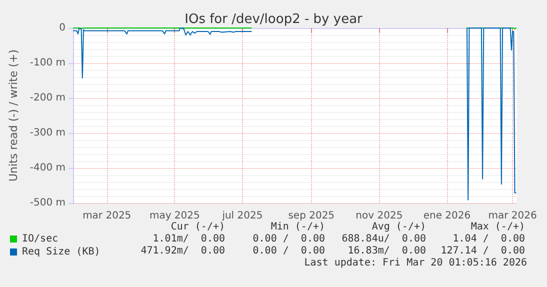 The image size is (547, 287). What do you see at coordinates (40, 239) in the screenshot?
I see `legend-label: IO/sec` at bounding box center [40, 239].